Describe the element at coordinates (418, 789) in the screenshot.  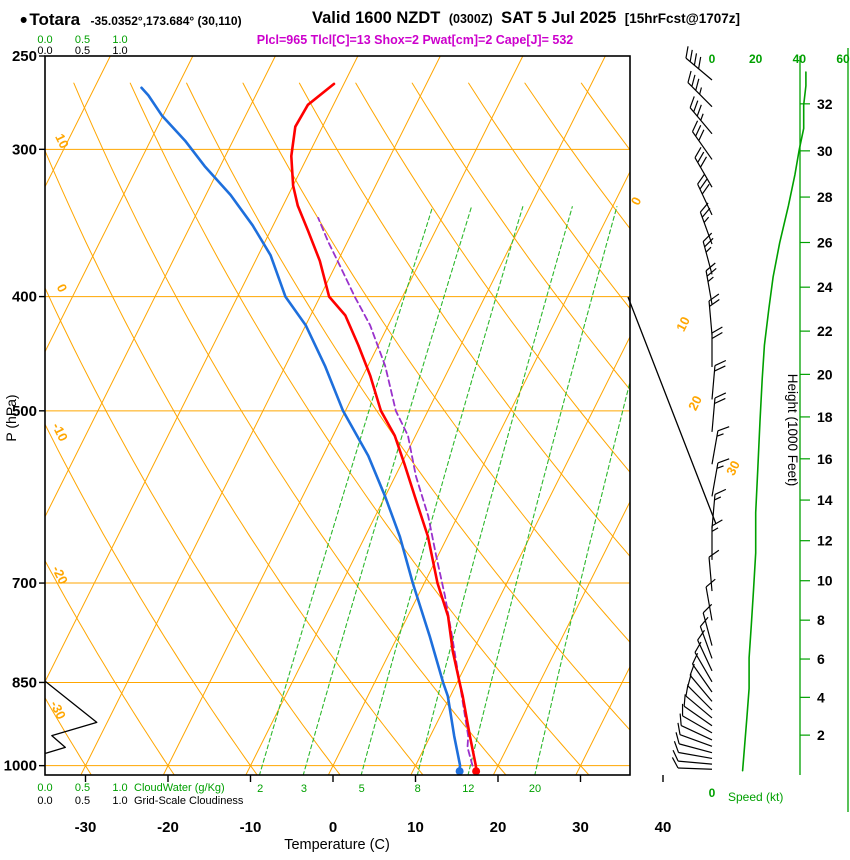
I see `mixing-ratio-label: 8` at that location.